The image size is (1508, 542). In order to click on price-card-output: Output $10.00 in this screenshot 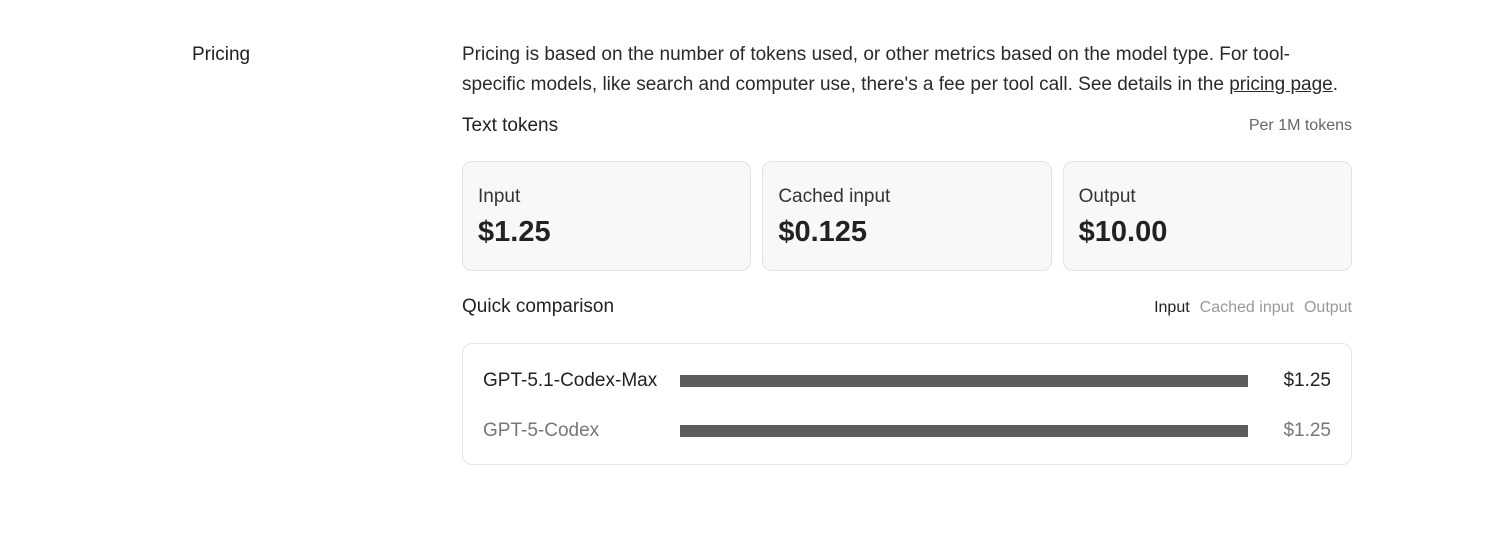, I will do `click(1207, 216)`.